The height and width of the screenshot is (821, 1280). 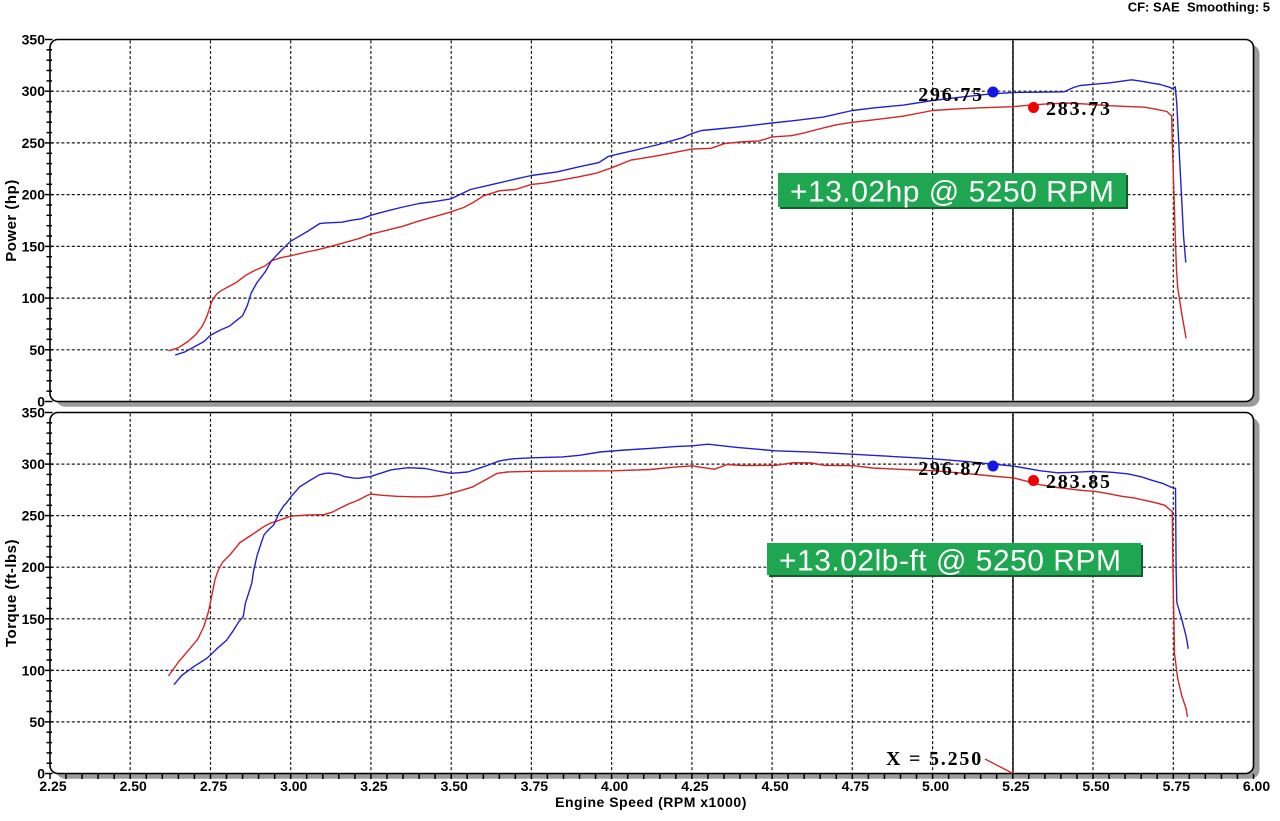 What do you see at coordinates (1079, 482) in the screenshot?
I see `svg-text: 283.85` at bounding box center [1079, 482].